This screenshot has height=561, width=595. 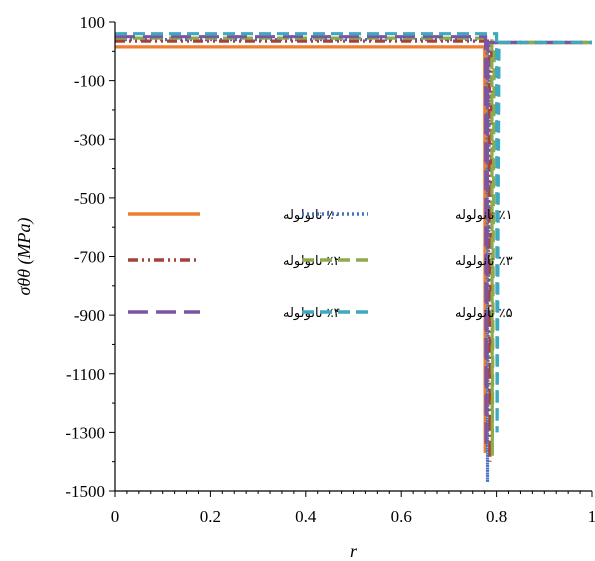 What do you see at coordinates (591, 516) in the screenshot?
I see `x-tick-label-5: 1` at bounding box center [591, 516].